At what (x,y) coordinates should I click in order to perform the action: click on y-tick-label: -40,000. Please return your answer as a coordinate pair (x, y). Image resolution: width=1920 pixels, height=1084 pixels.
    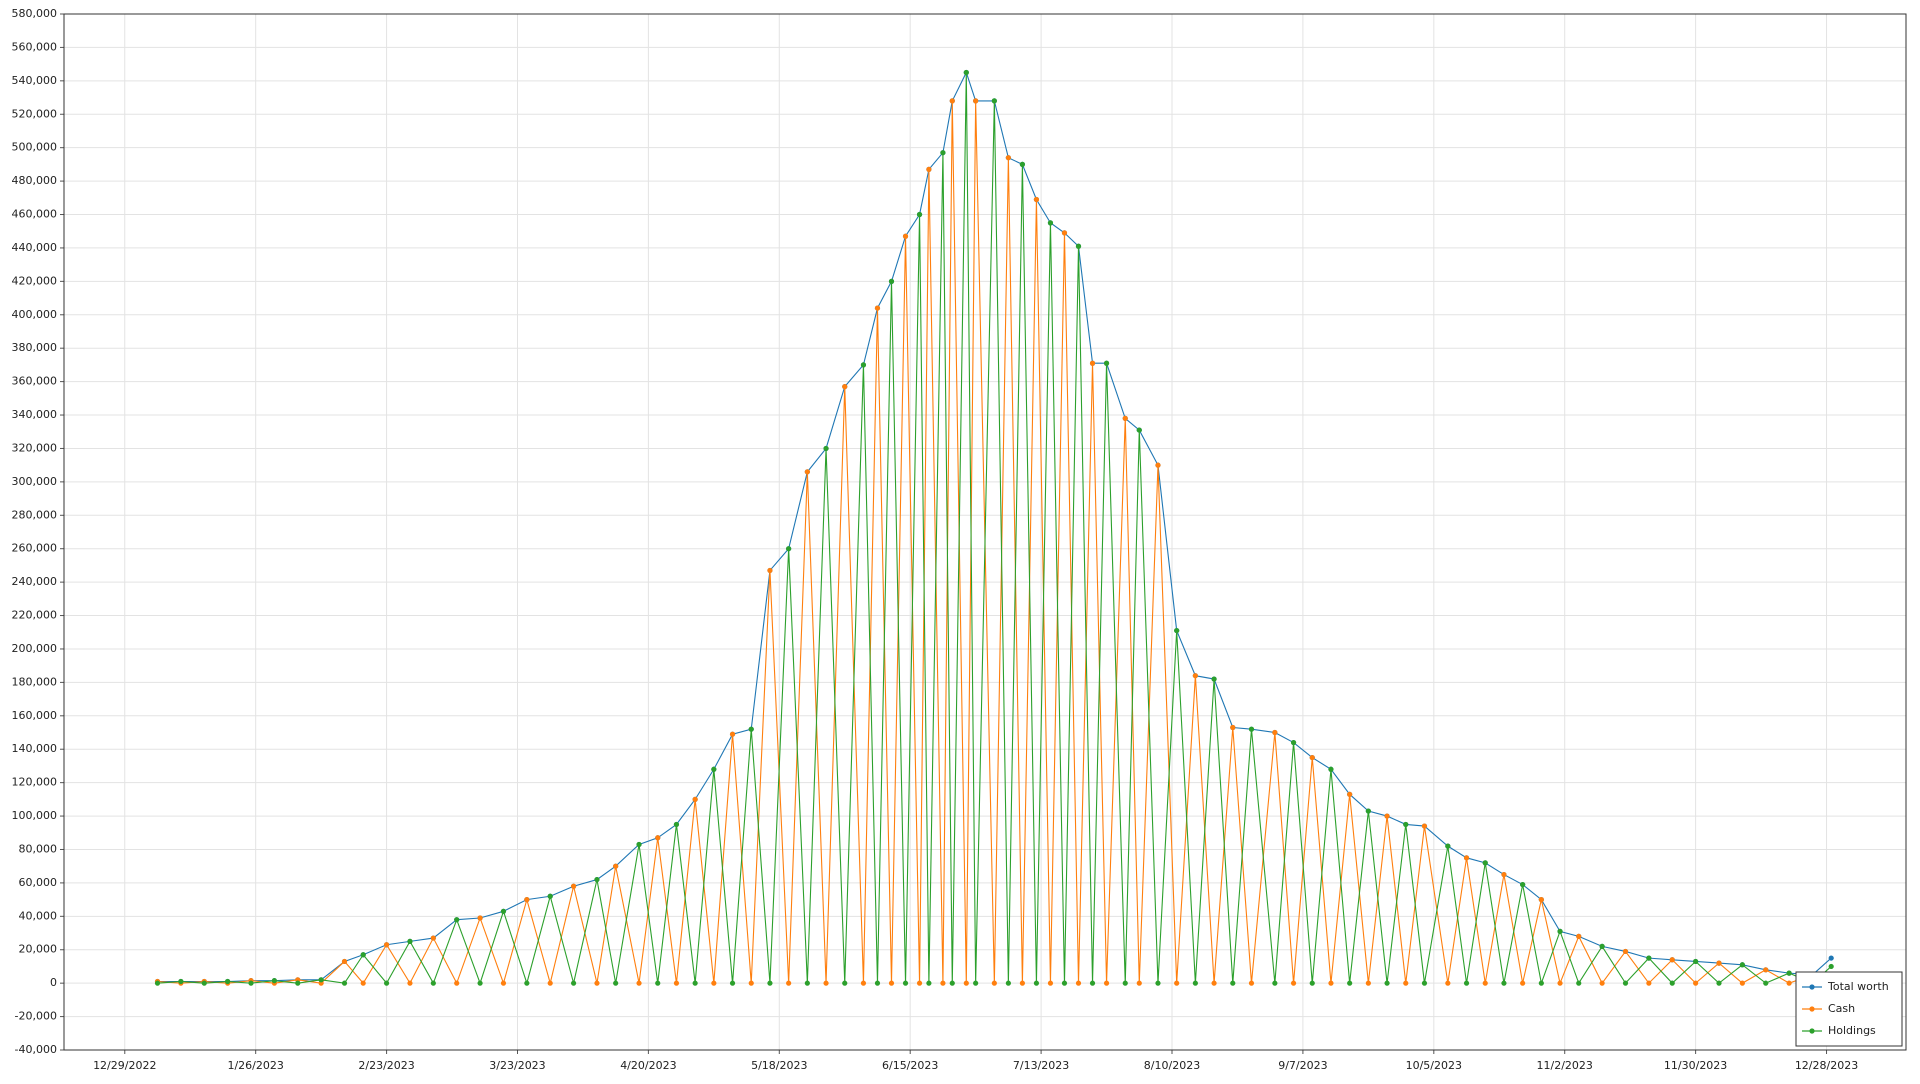
    Looking at the image, I should click on (36, 1049).